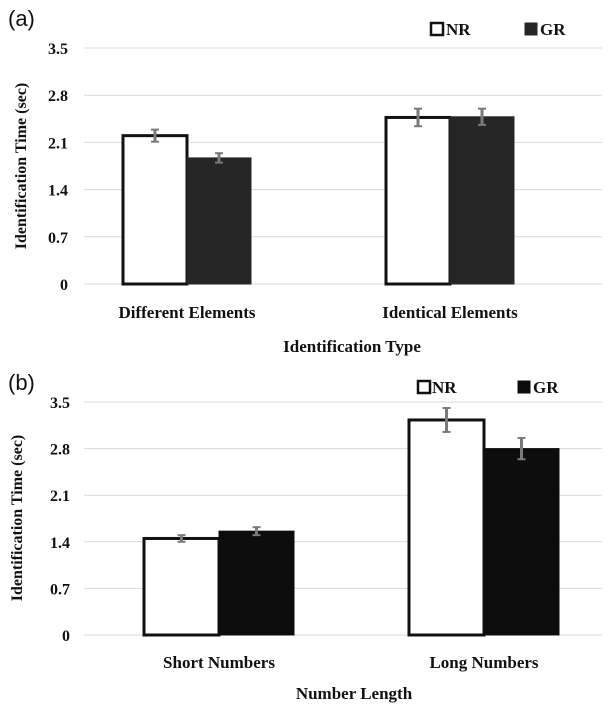 This screenshot has height=709, width=614. What do you see at coordinates (318, 312) in the screenshot?
I see `x-category-labels: Different Elements Identical Elements` at bounding box center [318, 312].